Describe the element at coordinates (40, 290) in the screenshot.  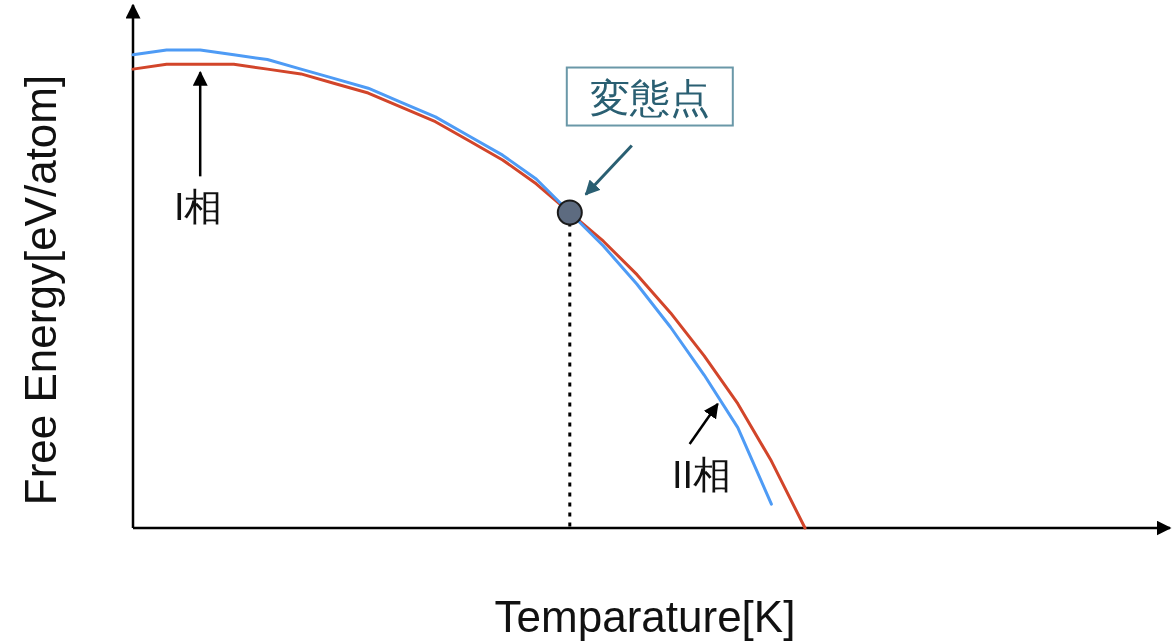
I see `y-axis-title: Free Energy[eV/atom]` at that location.